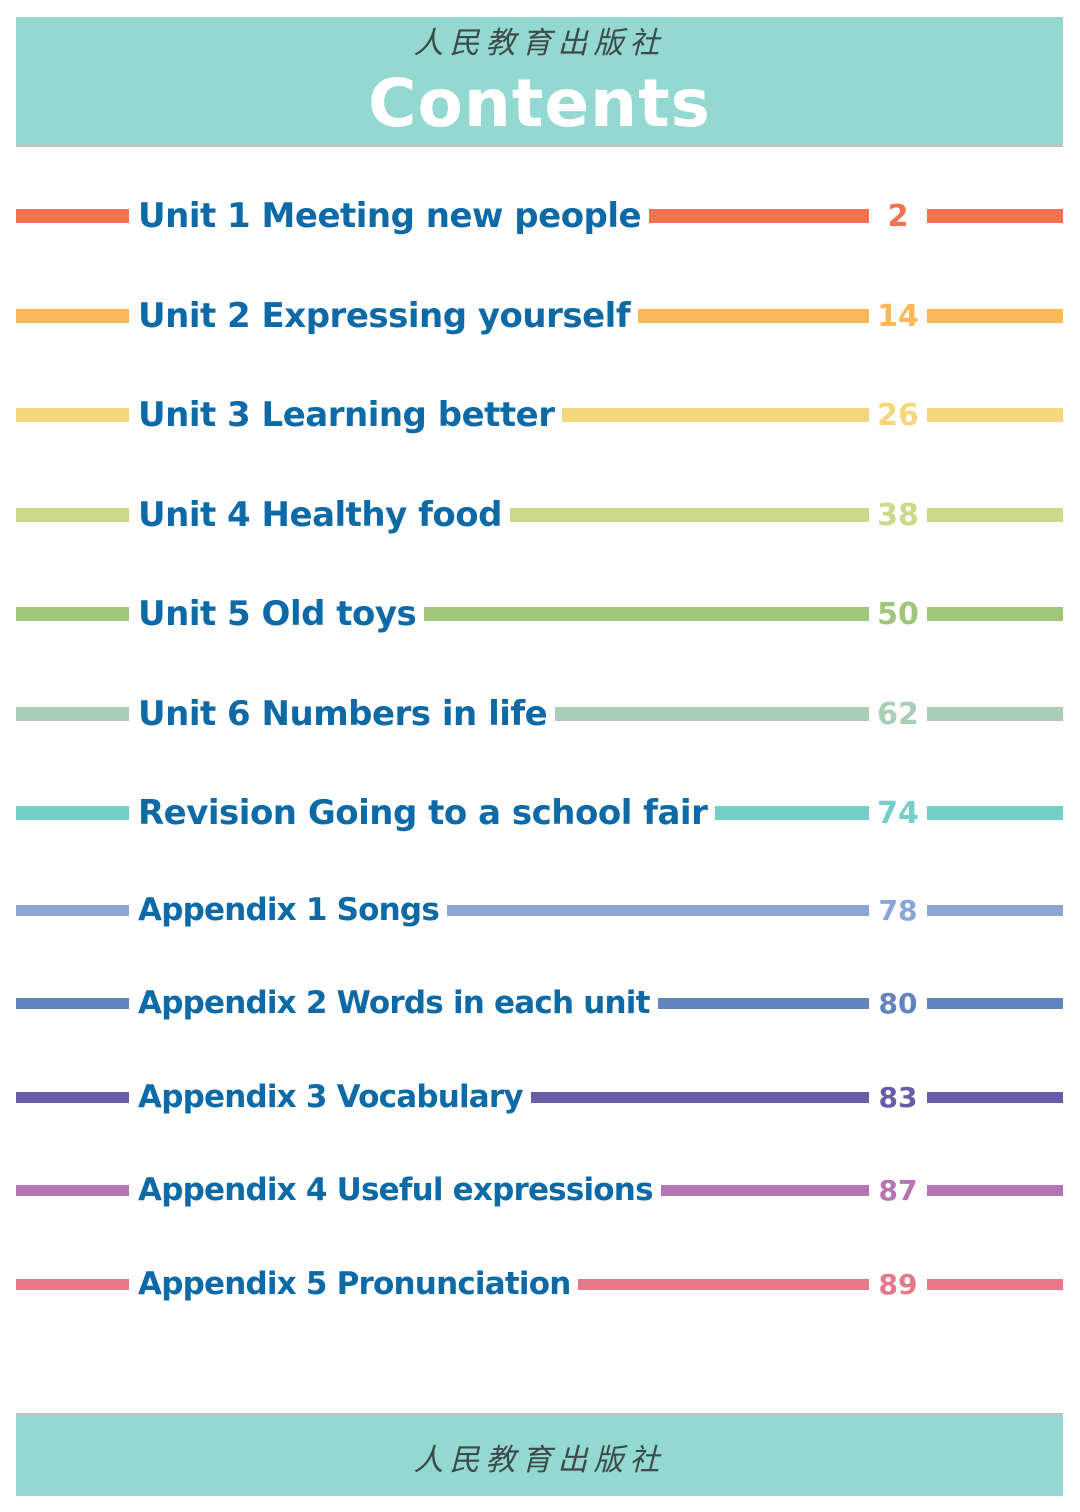  I want to click on toc-row-unit-5: Unit 5 Old toys 50, so click(539, 614).